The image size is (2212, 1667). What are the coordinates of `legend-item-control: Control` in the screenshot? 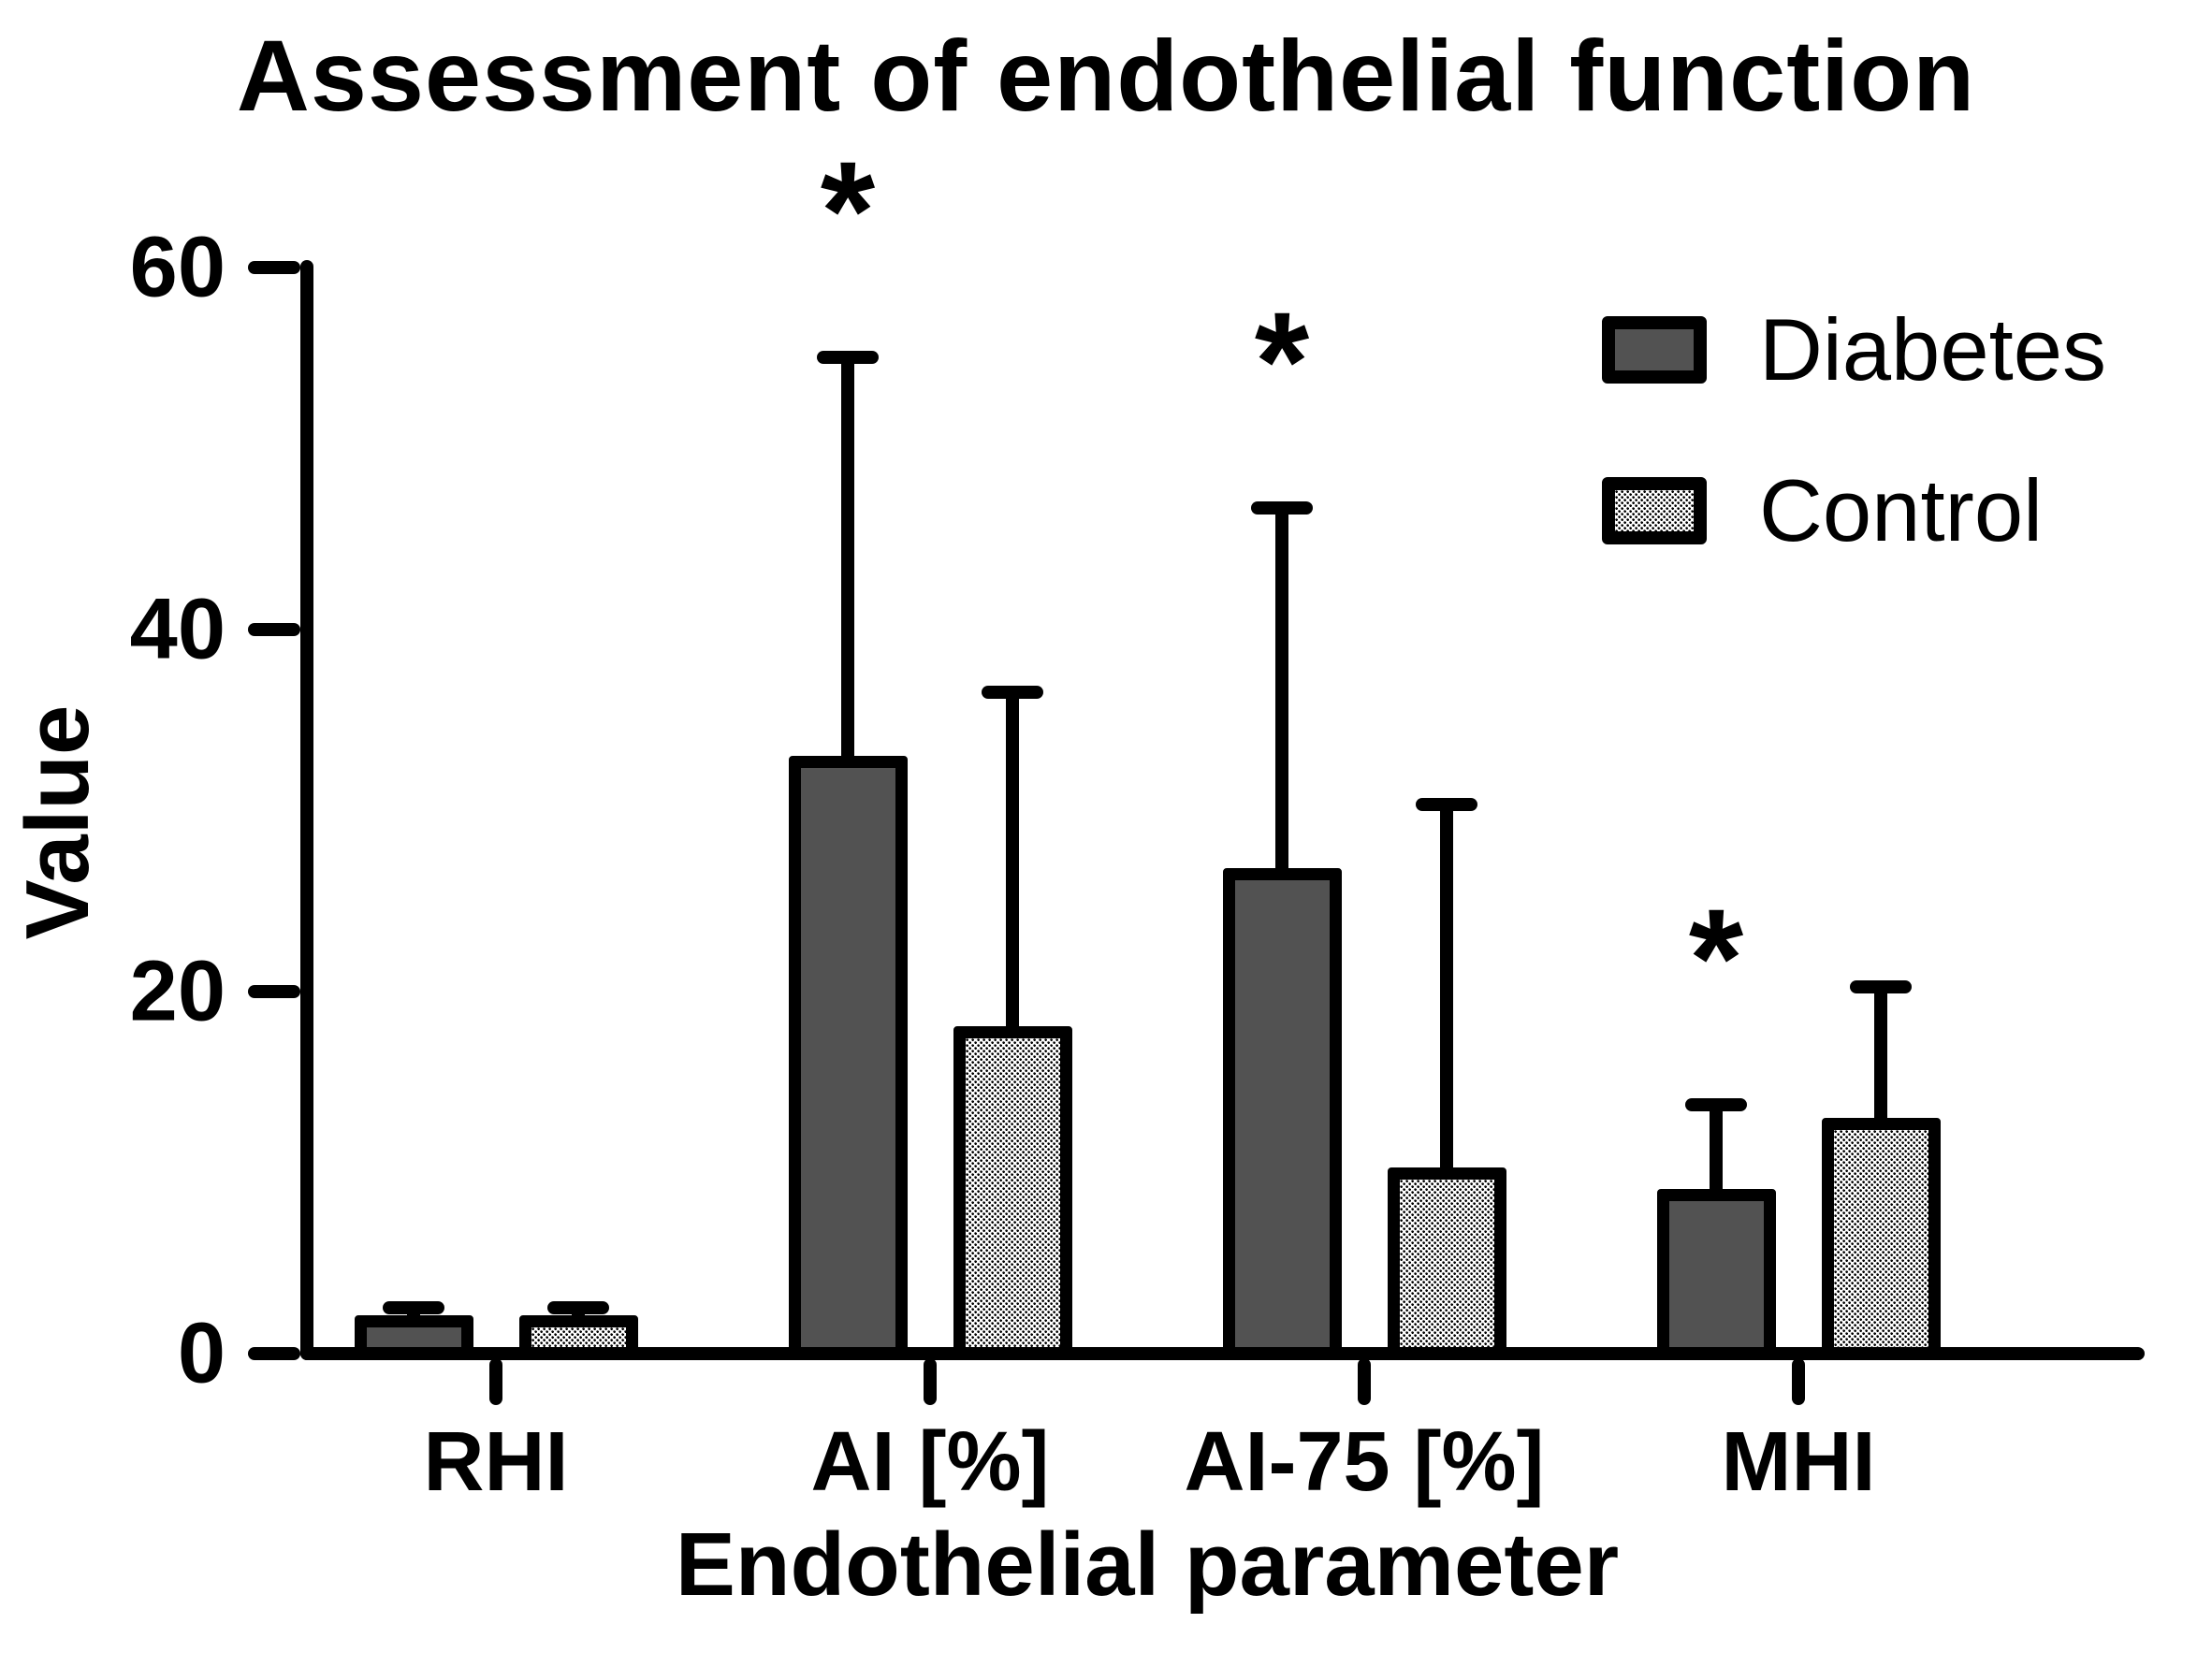 It's located at (1854, 510).